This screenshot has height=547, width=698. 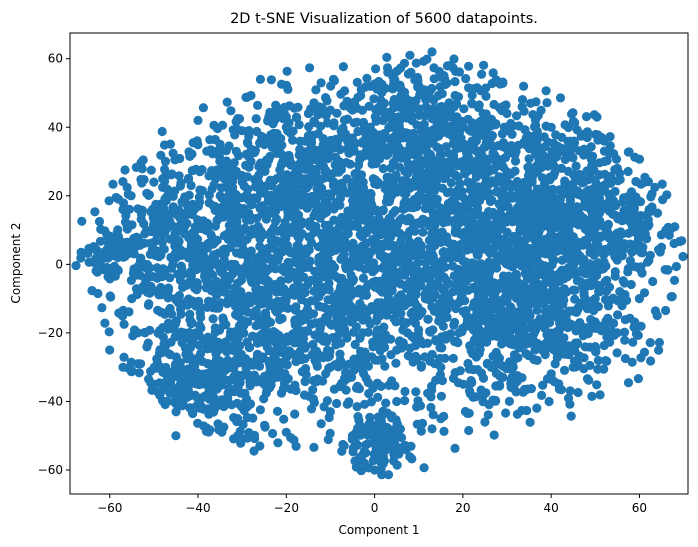 What do you see at coordinates (372, 504) in the screenshot?
I see `x-axis-ticks: −60 −40 −20 0 20 40 60` at bounding box center [372, 504].